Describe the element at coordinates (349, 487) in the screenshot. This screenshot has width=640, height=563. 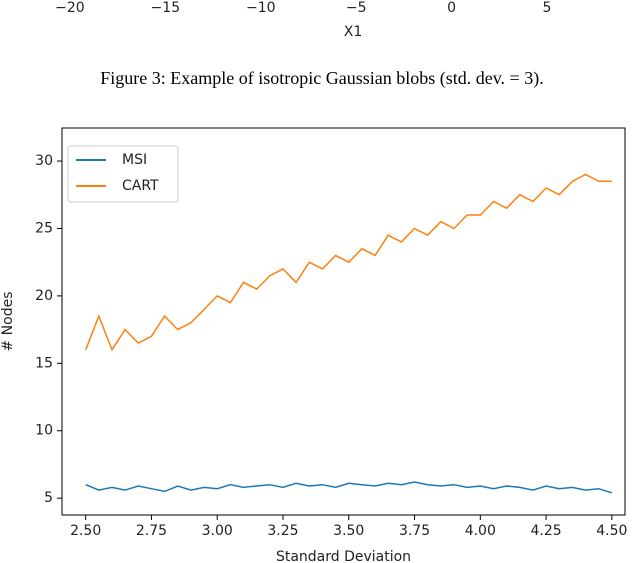
I see `series-line` at that location.